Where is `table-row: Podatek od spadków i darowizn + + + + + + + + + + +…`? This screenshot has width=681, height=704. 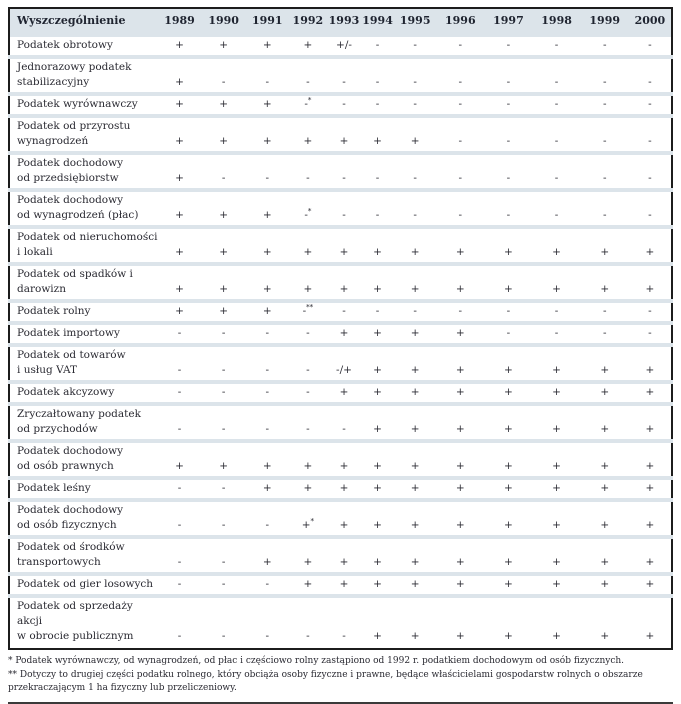 table-row: Podatek od spadków i darowizn + + + + + + + + + + +… is located at coordinates (340, 283).